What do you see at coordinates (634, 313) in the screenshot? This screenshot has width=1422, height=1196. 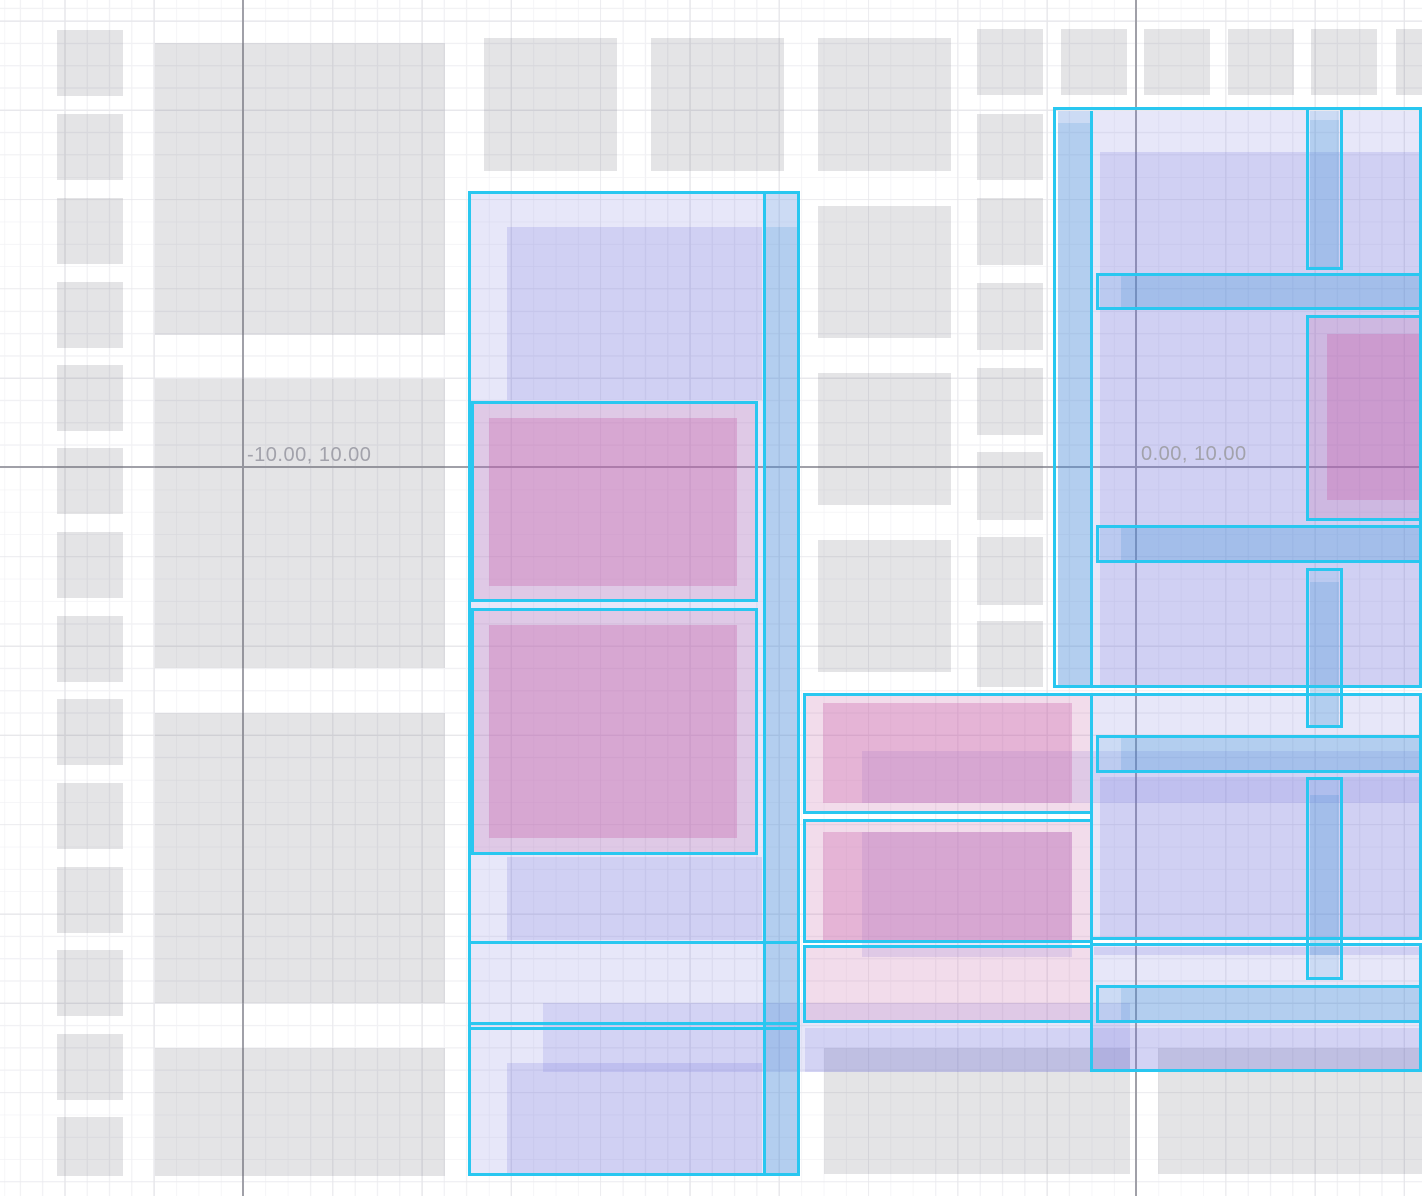 I see `selected-group-left-inner-top` at bounding box center [634, 313].